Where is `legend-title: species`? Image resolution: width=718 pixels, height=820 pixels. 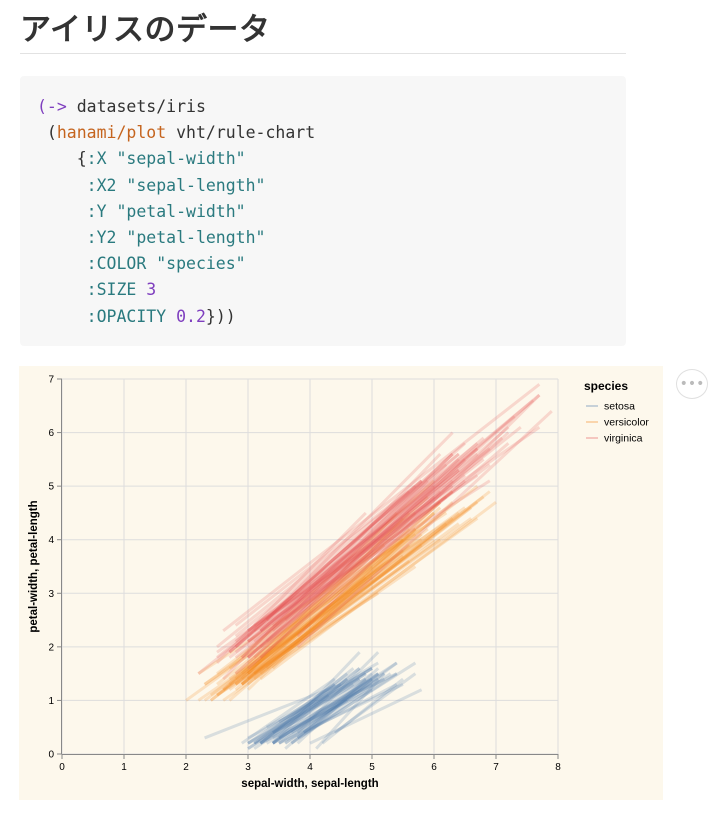
legend-title: species is located at coordinates (606, 386).